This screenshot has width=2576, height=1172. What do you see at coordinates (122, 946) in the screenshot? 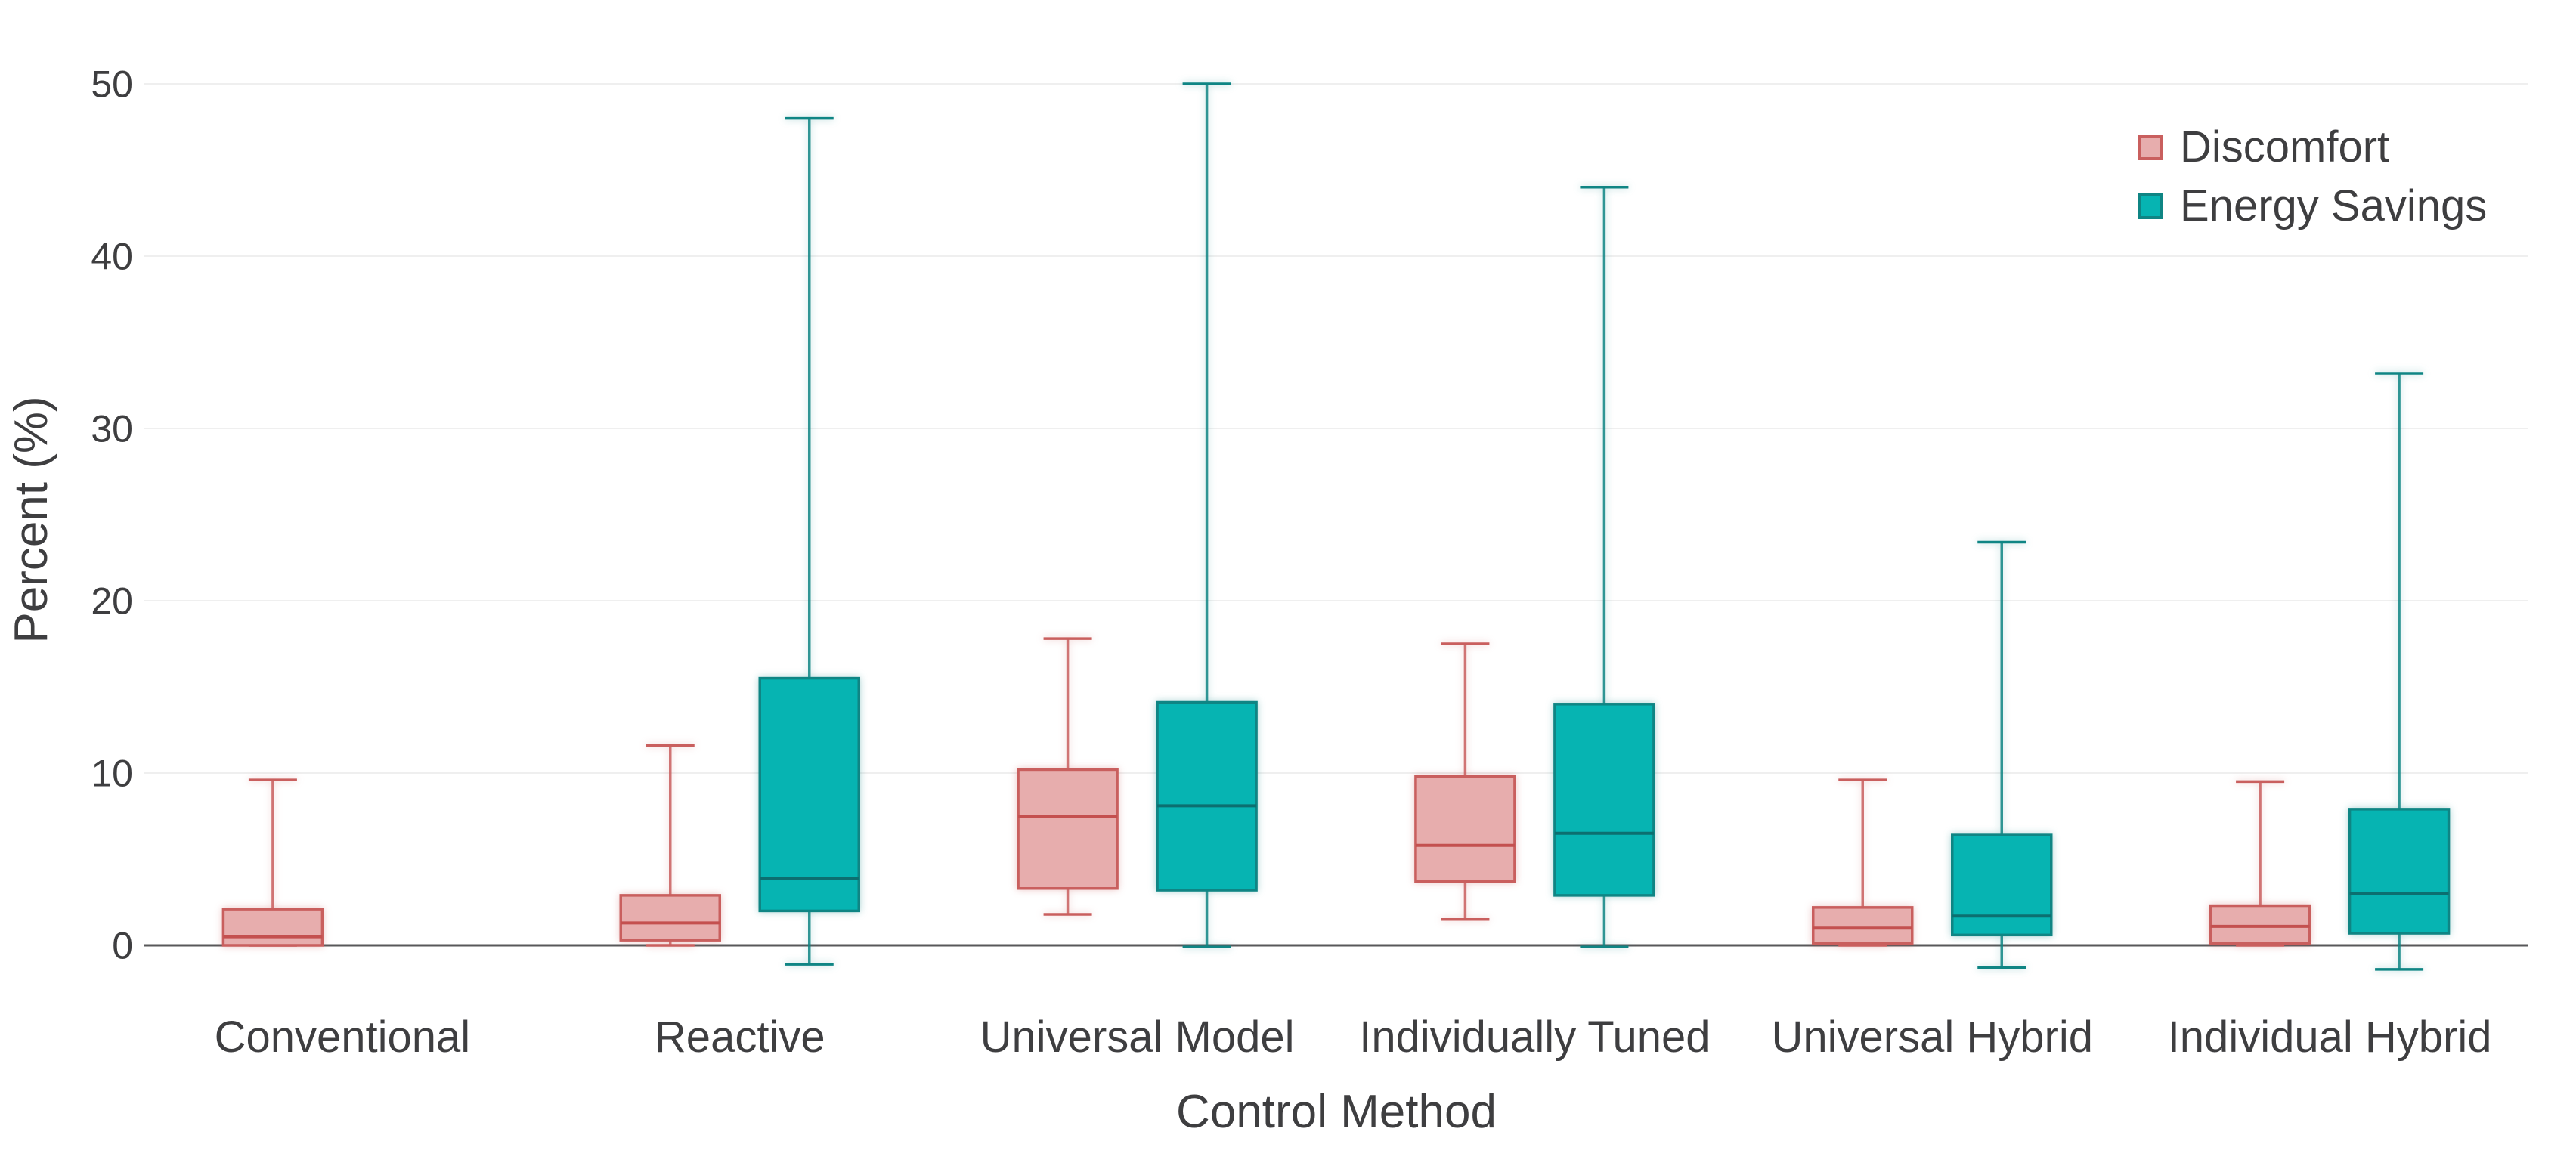
I see `y-tick-label: 0` at bounding box center [122, 946].